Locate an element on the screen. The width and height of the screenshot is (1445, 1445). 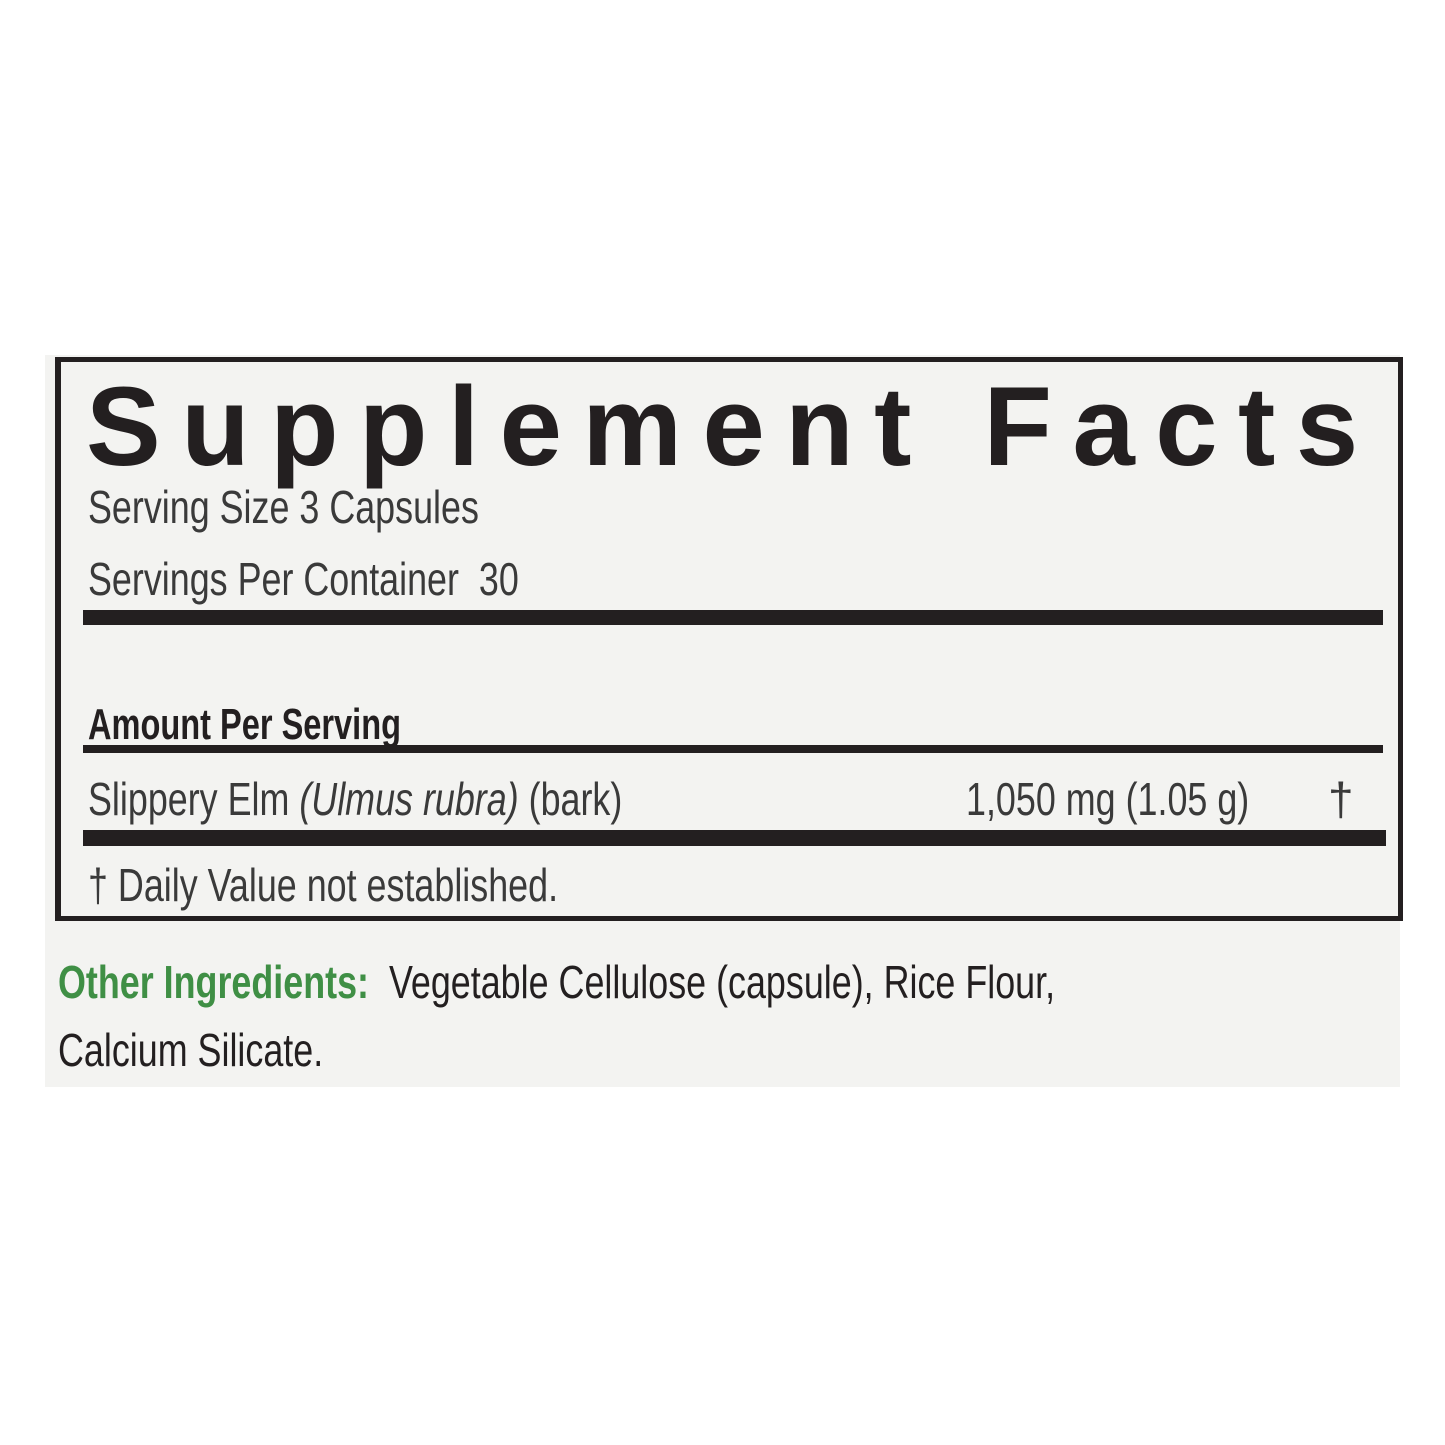
serving-size-text: Serving Size 3 Capsules is located at coordinates (283, 507).